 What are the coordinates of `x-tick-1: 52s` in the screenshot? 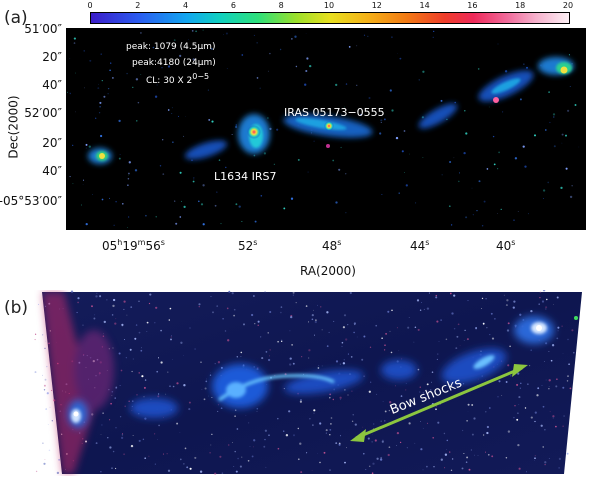 It's located at (248, 245).